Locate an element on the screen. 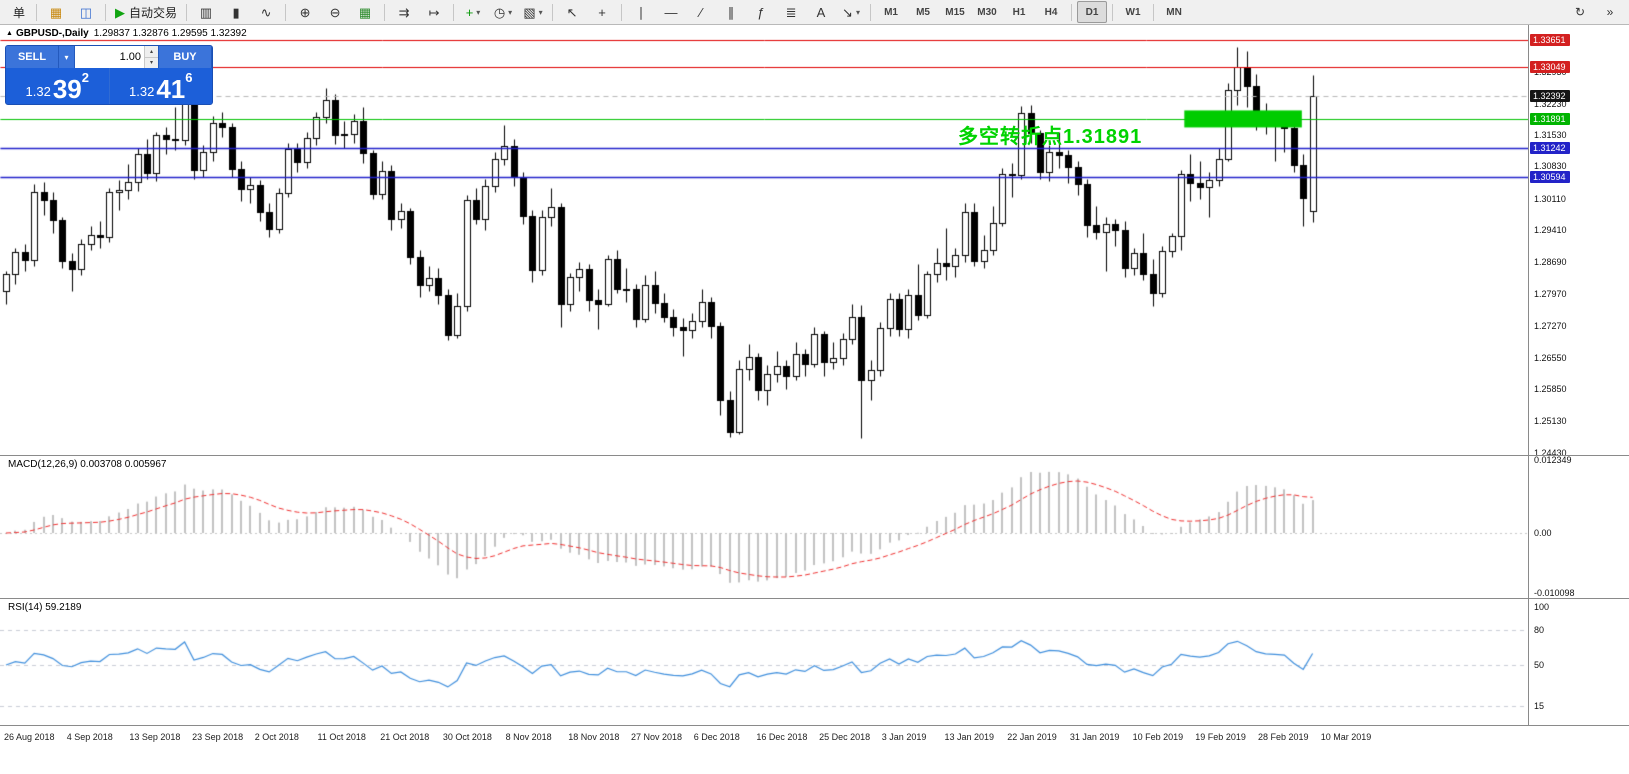 This screenshot has height=774, width=1629. timeframe-h1: H1 is located at coordinates (1019, 12).